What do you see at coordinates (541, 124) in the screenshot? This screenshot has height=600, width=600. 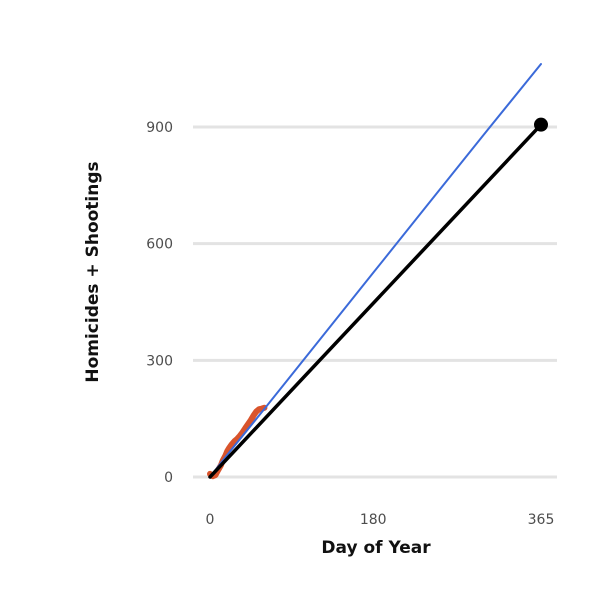 I see `series-end-point` at bounding box center [541, 124].